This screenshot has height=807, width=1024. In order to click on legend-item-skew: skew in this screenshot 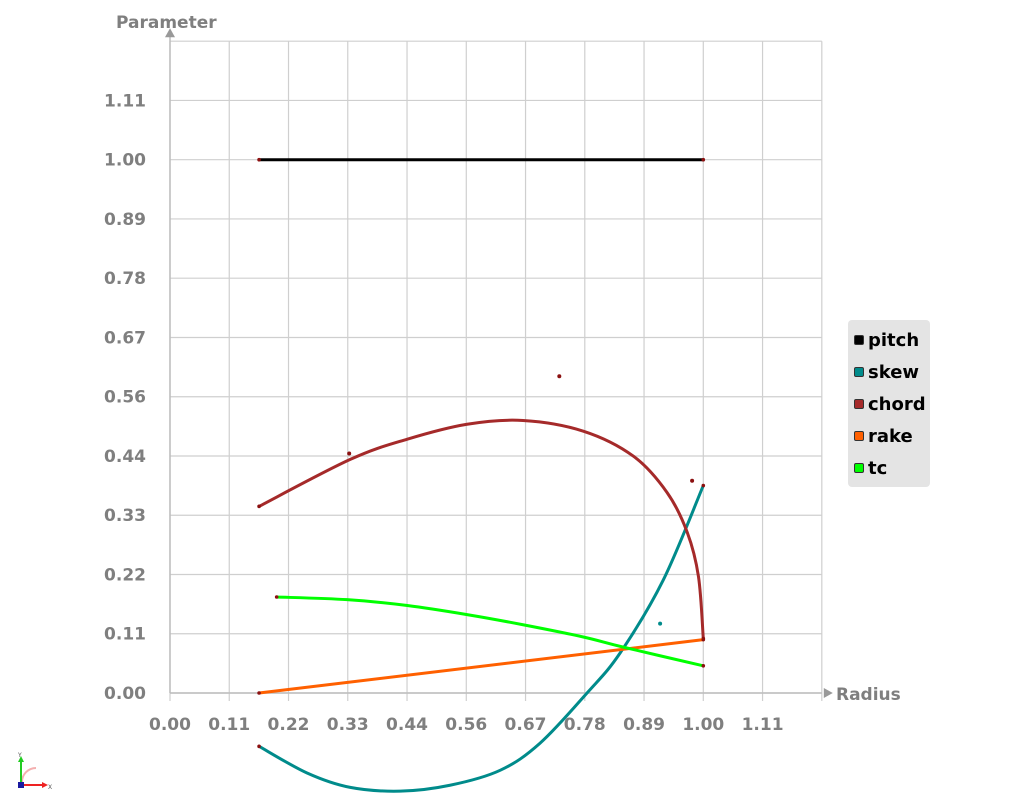, I will do `click(886, 372)`.